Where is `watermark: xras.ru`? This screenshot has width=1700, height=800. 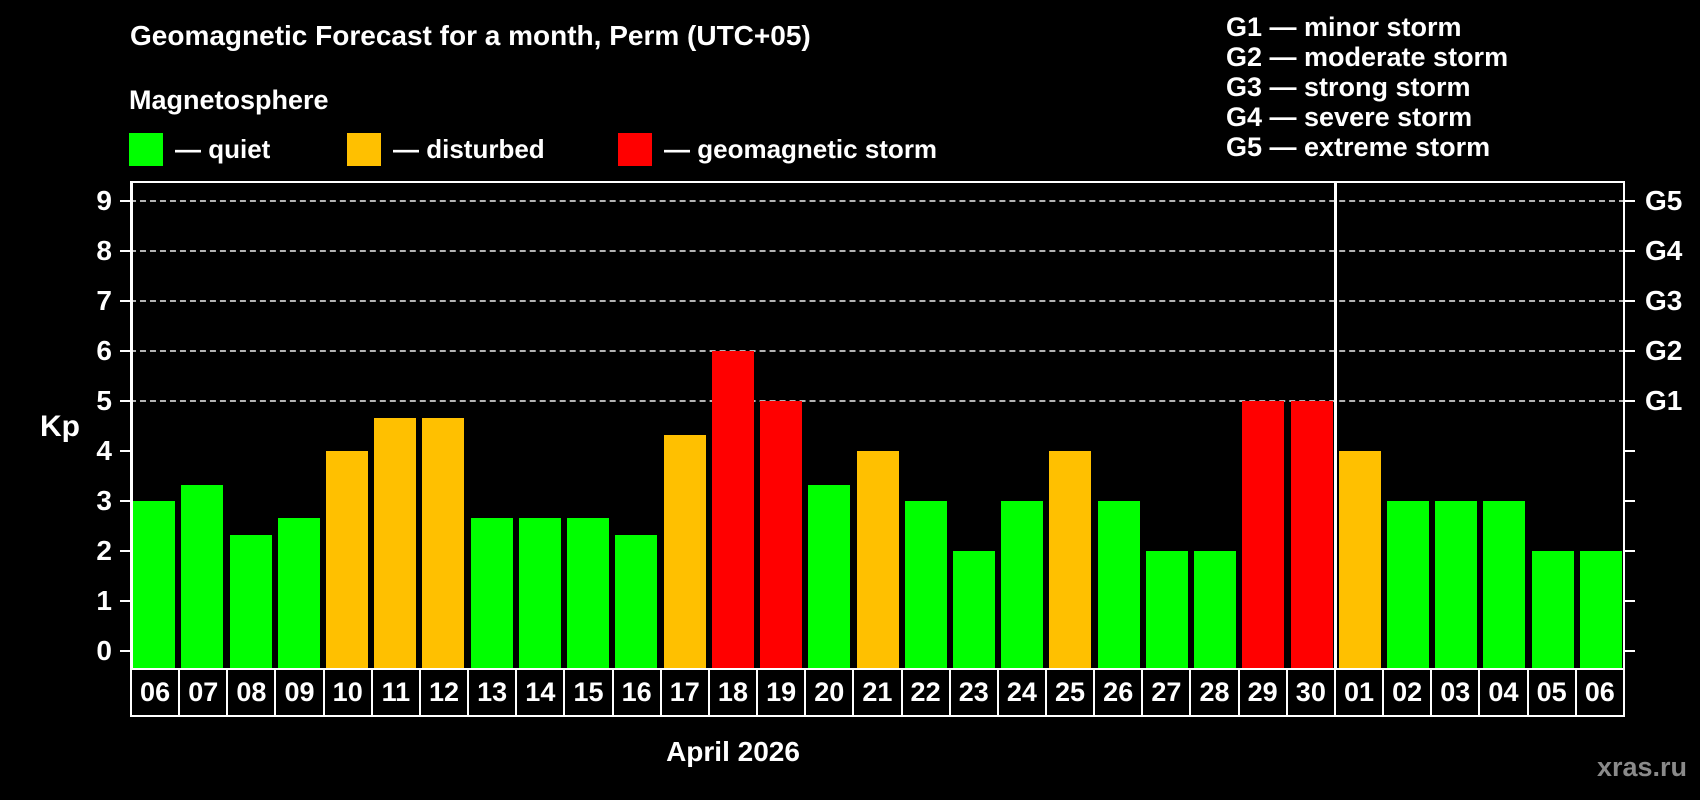
watermark: xras.ru is located at coordinates (1641, 767).